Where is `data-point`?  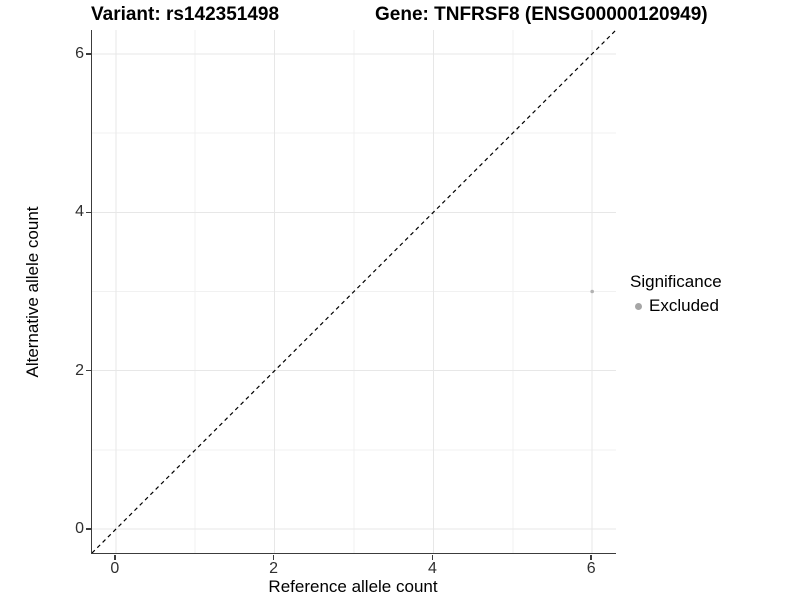
data-point is located at coordinates (592, 291).